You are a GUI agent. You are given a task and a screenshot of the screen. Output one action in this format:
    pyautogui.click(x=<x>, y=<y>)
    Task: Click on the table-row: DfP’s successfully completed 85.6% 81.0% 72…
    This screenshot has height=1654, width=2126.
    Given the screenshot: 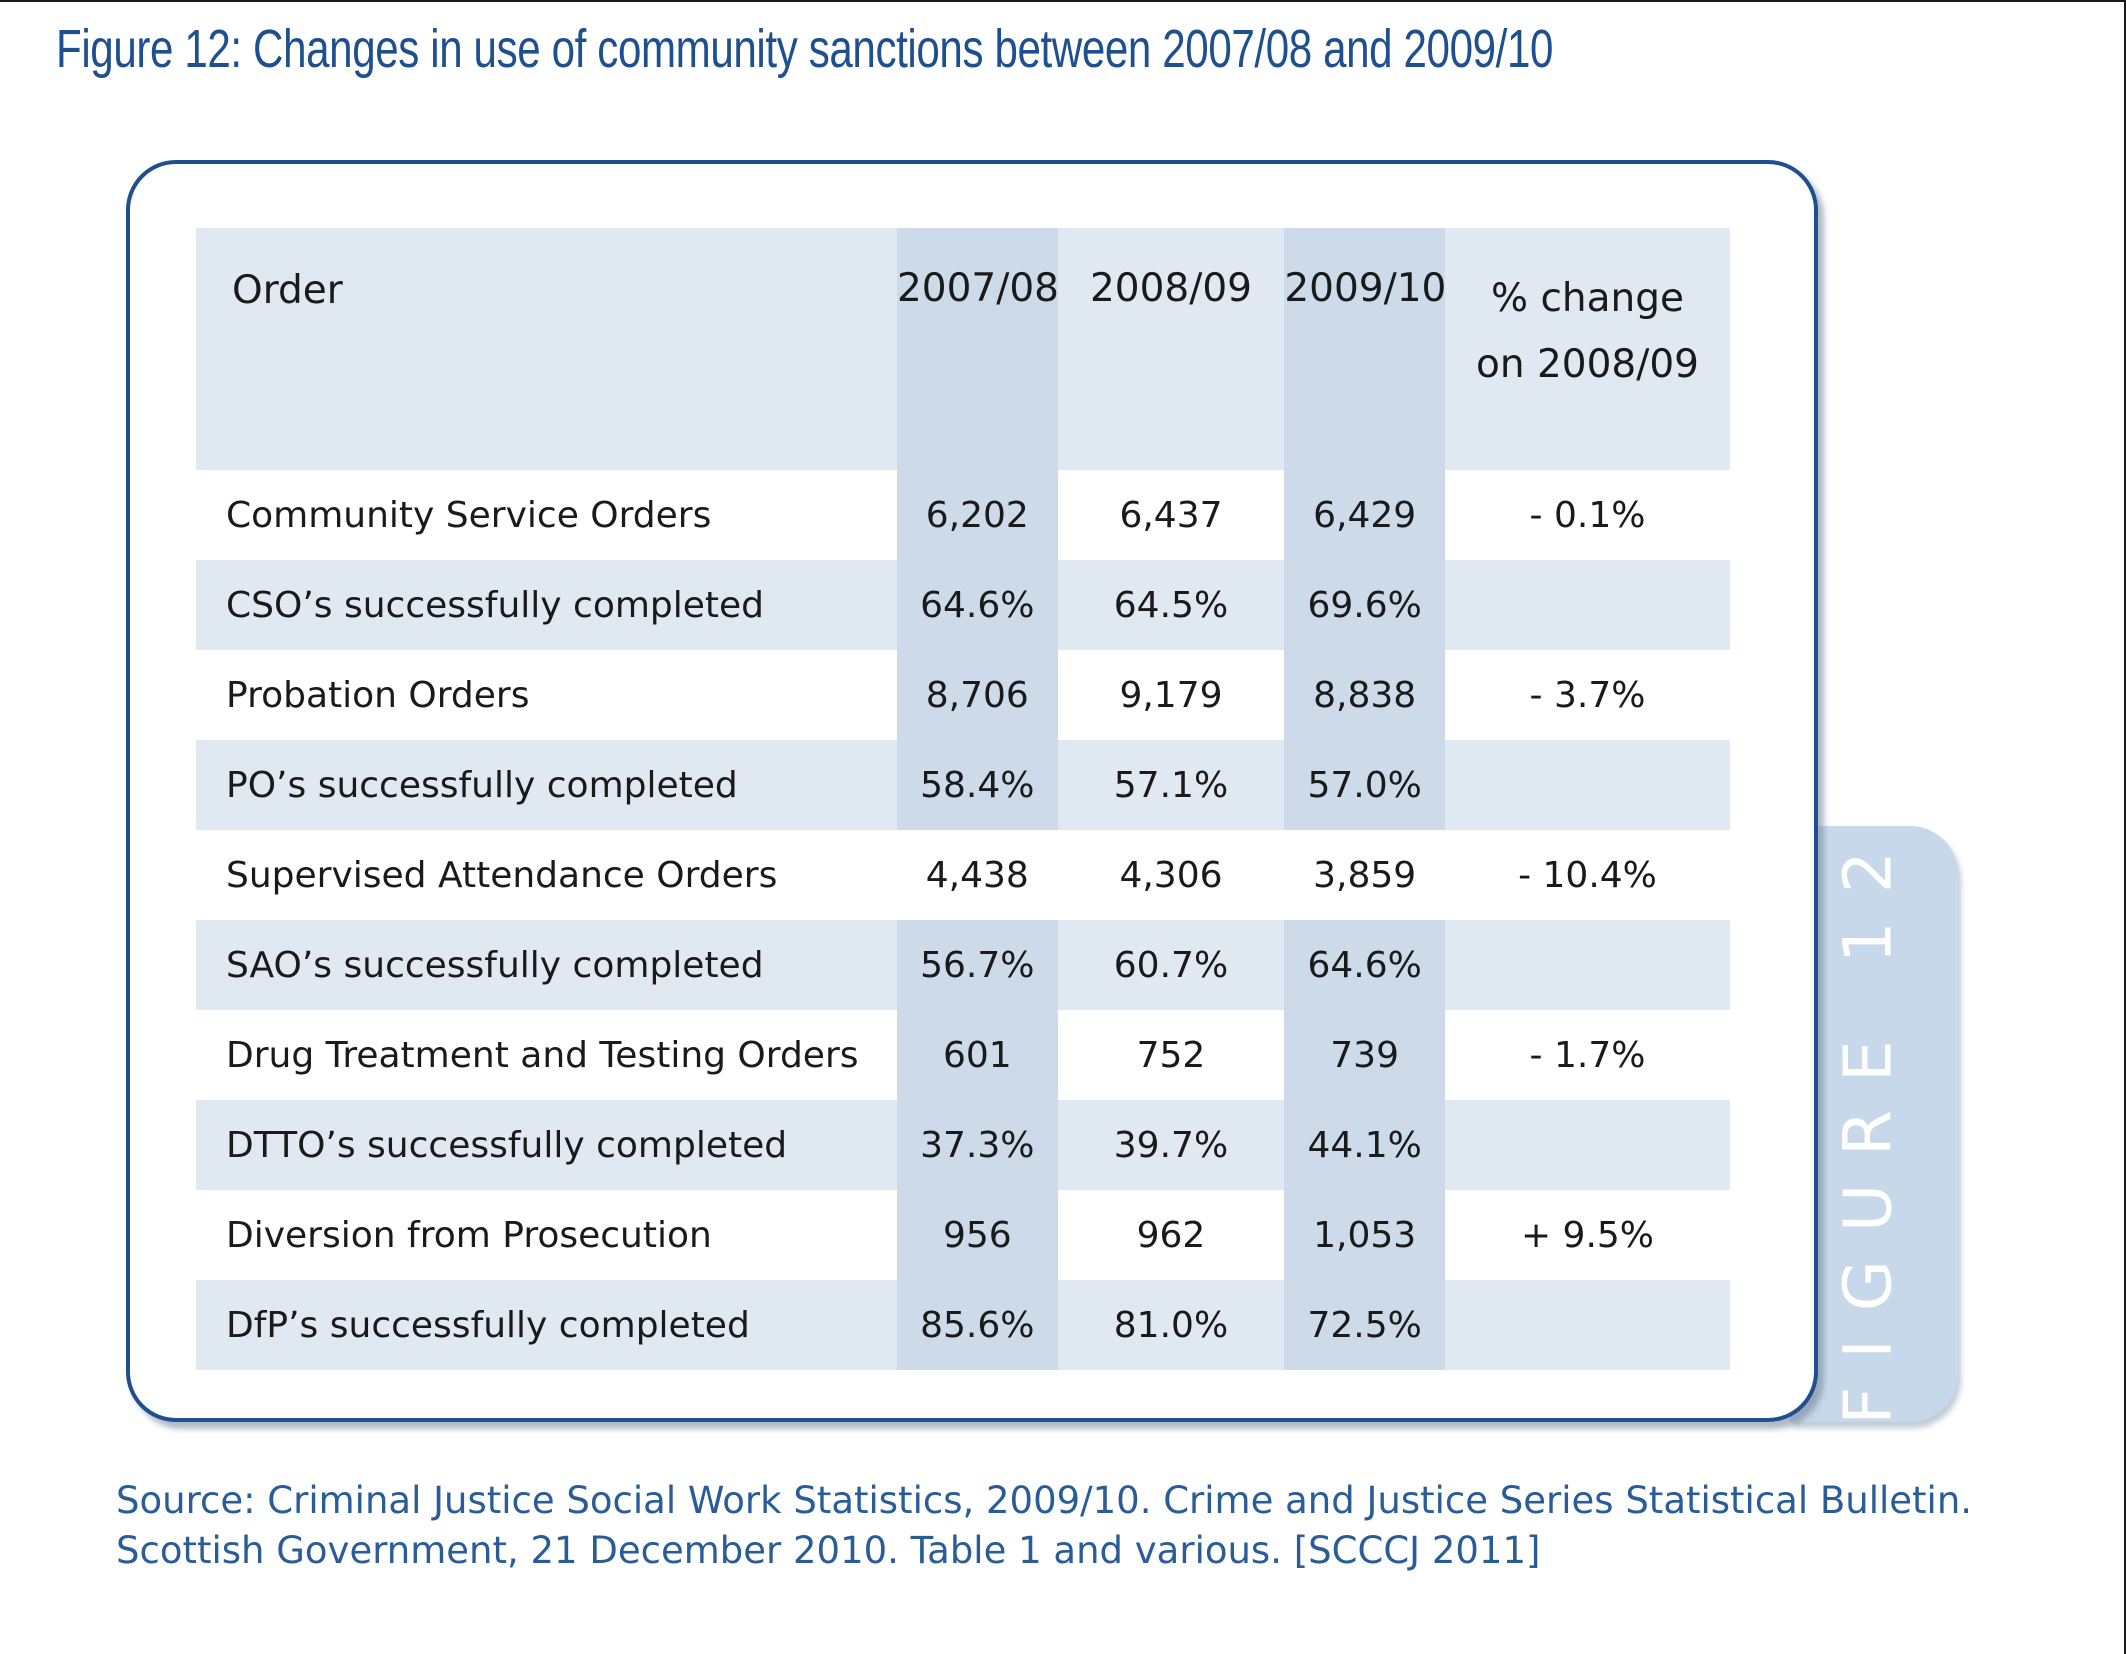 What is the action you would take?
    pyautogui.click(x=963, y=1325)
    